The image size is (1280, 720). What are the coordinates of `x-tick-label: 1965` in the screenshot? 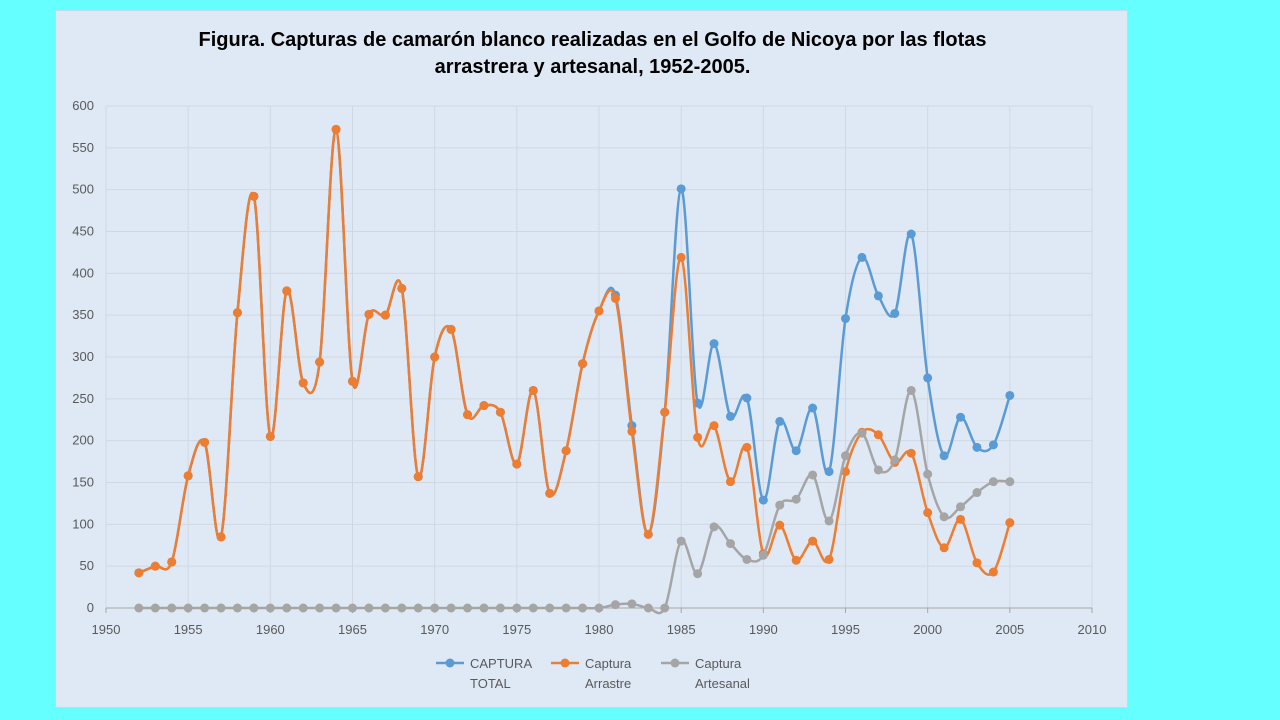 It's located at (352, 629).